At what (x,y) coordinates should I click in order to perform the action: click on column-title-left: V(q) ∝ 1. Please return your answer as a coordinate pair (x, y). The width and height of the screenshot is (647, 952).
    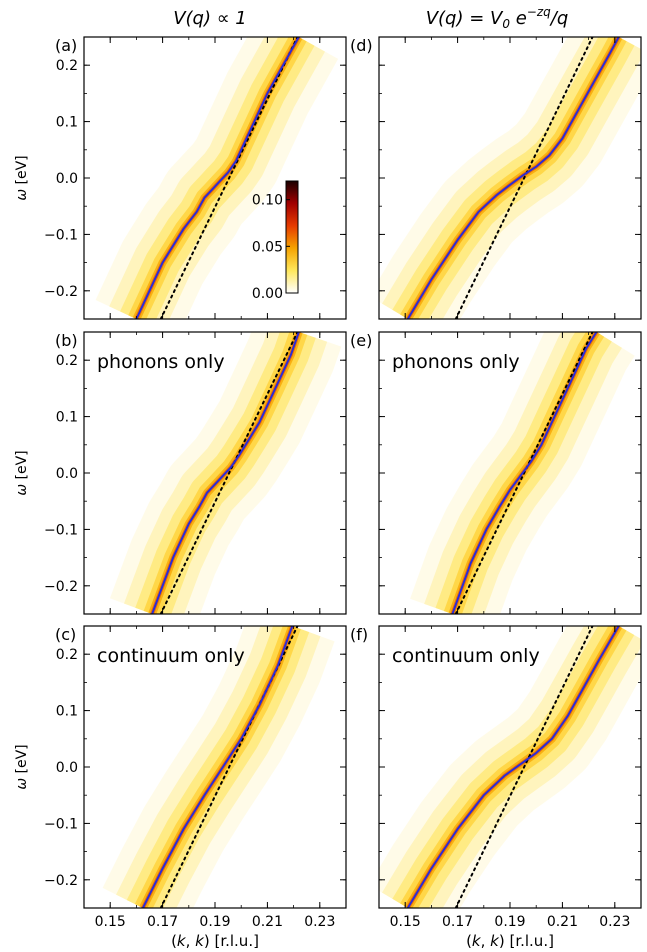
    Looking at the image, I should click on (210, 18).